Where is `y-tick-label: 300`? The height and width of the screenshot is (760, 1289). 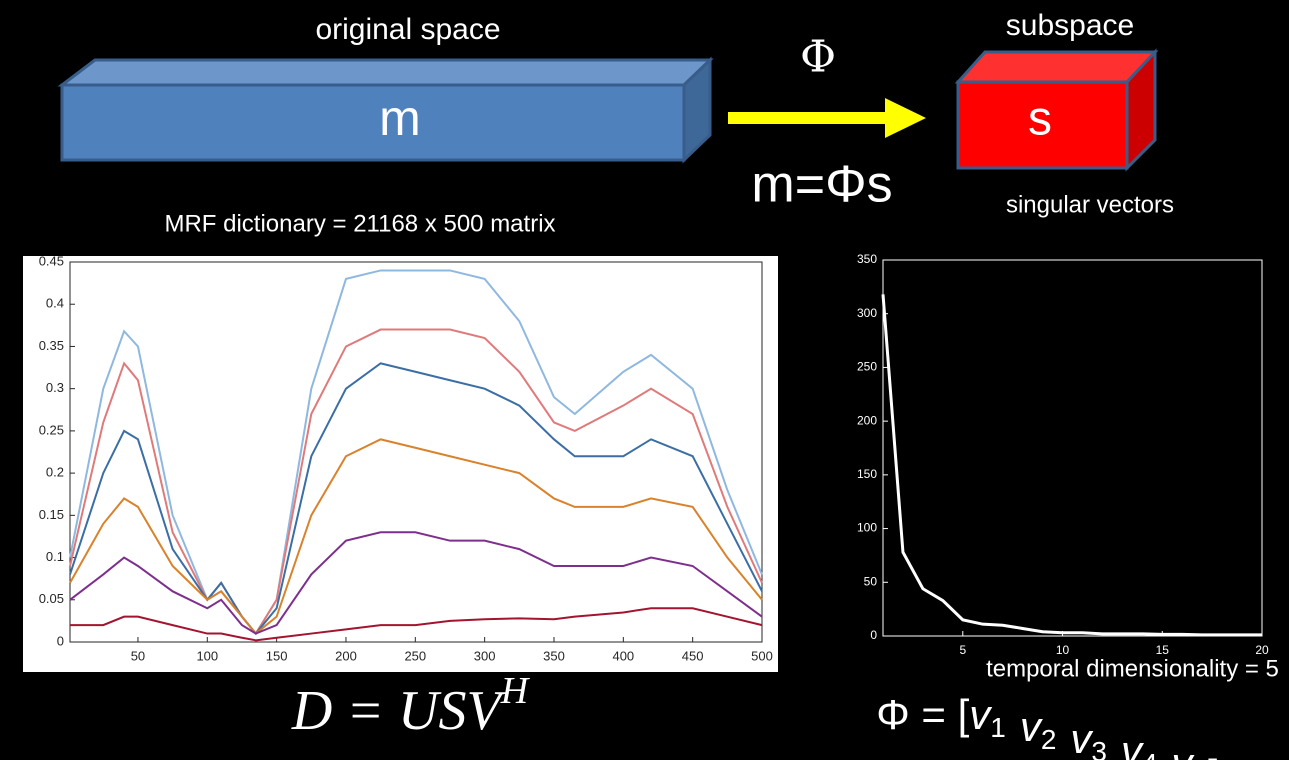
y-tick-label: 300 is located at coordinates (867, 313).